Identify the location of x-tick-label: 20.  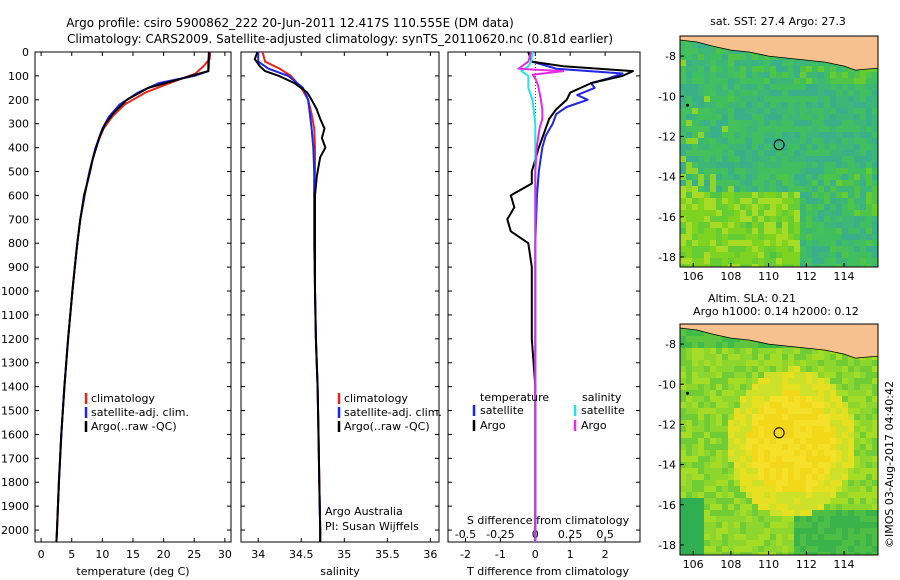
(164, 554).